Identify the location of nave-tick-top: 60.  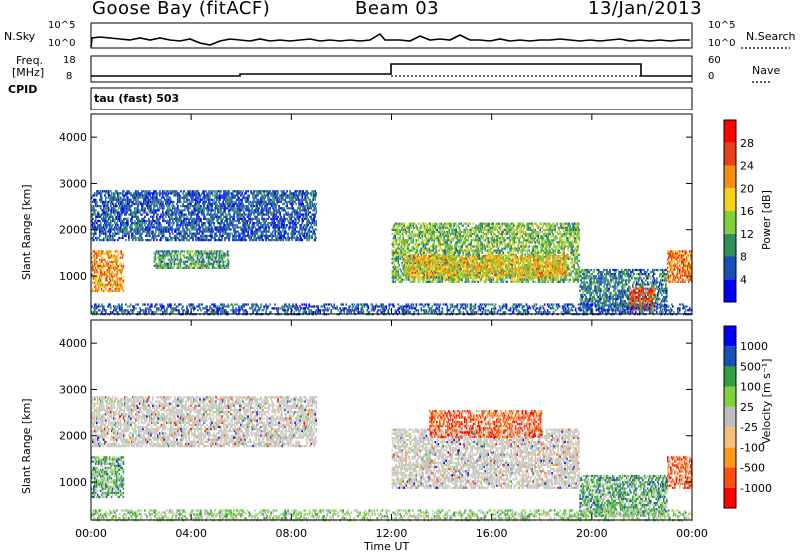
(714, 60).